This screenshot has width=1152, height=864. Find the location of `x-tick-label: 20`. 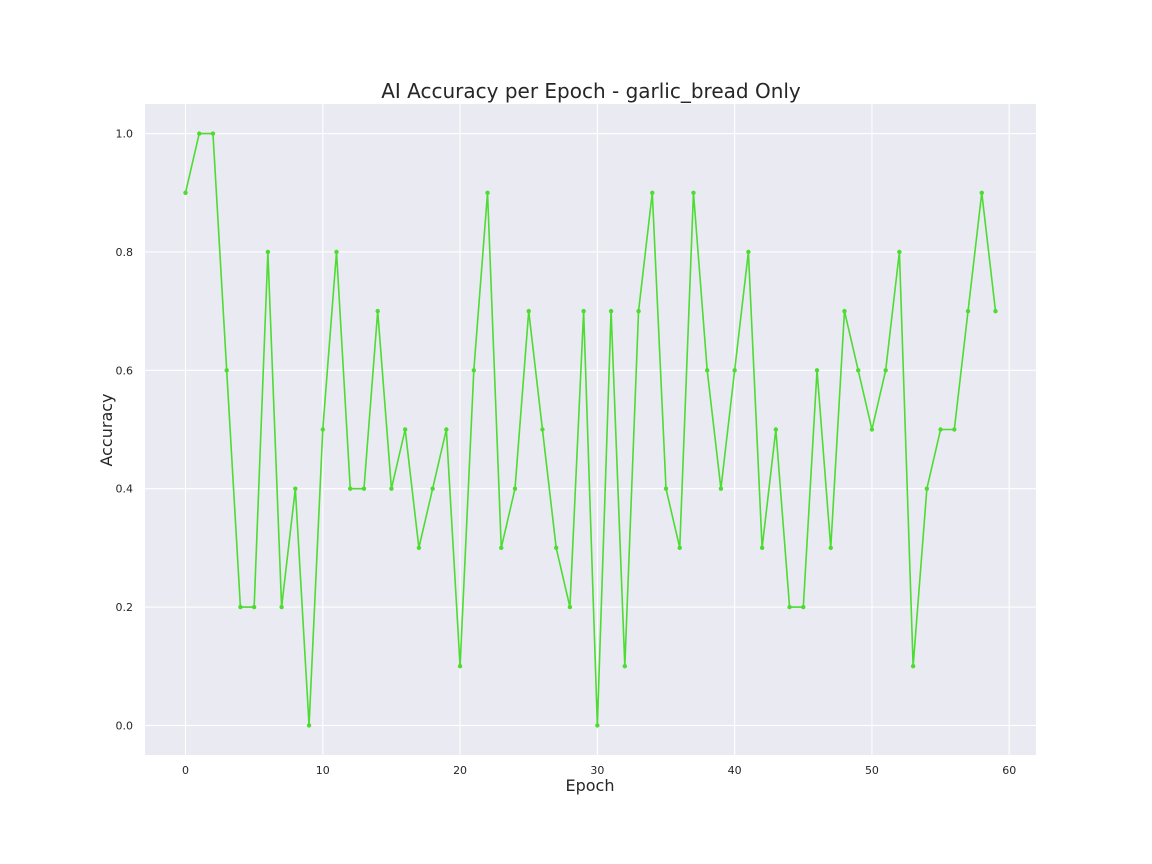

x-tick-label: 20 is located at coordinates (460, 770).